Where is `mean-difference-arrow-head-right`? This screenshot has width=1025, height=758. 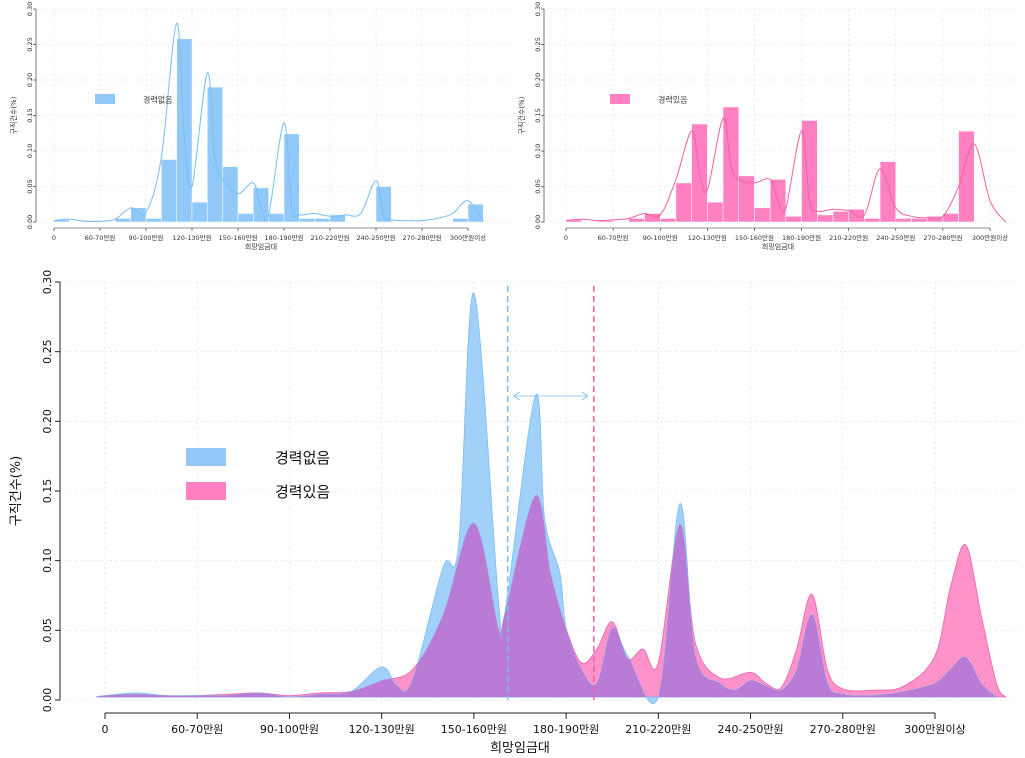
mean-difference-arrow-head-right is located at coordinates (584, 396).